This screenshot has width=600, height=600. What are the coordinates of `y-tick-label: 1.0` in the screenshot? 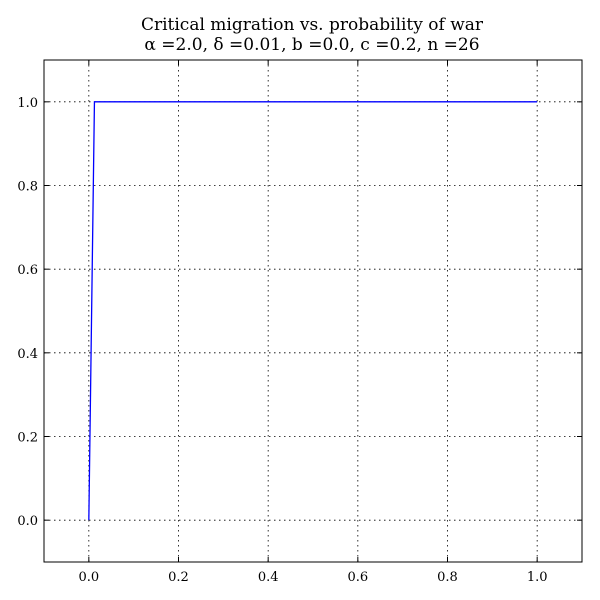 It's located at (27, 103).